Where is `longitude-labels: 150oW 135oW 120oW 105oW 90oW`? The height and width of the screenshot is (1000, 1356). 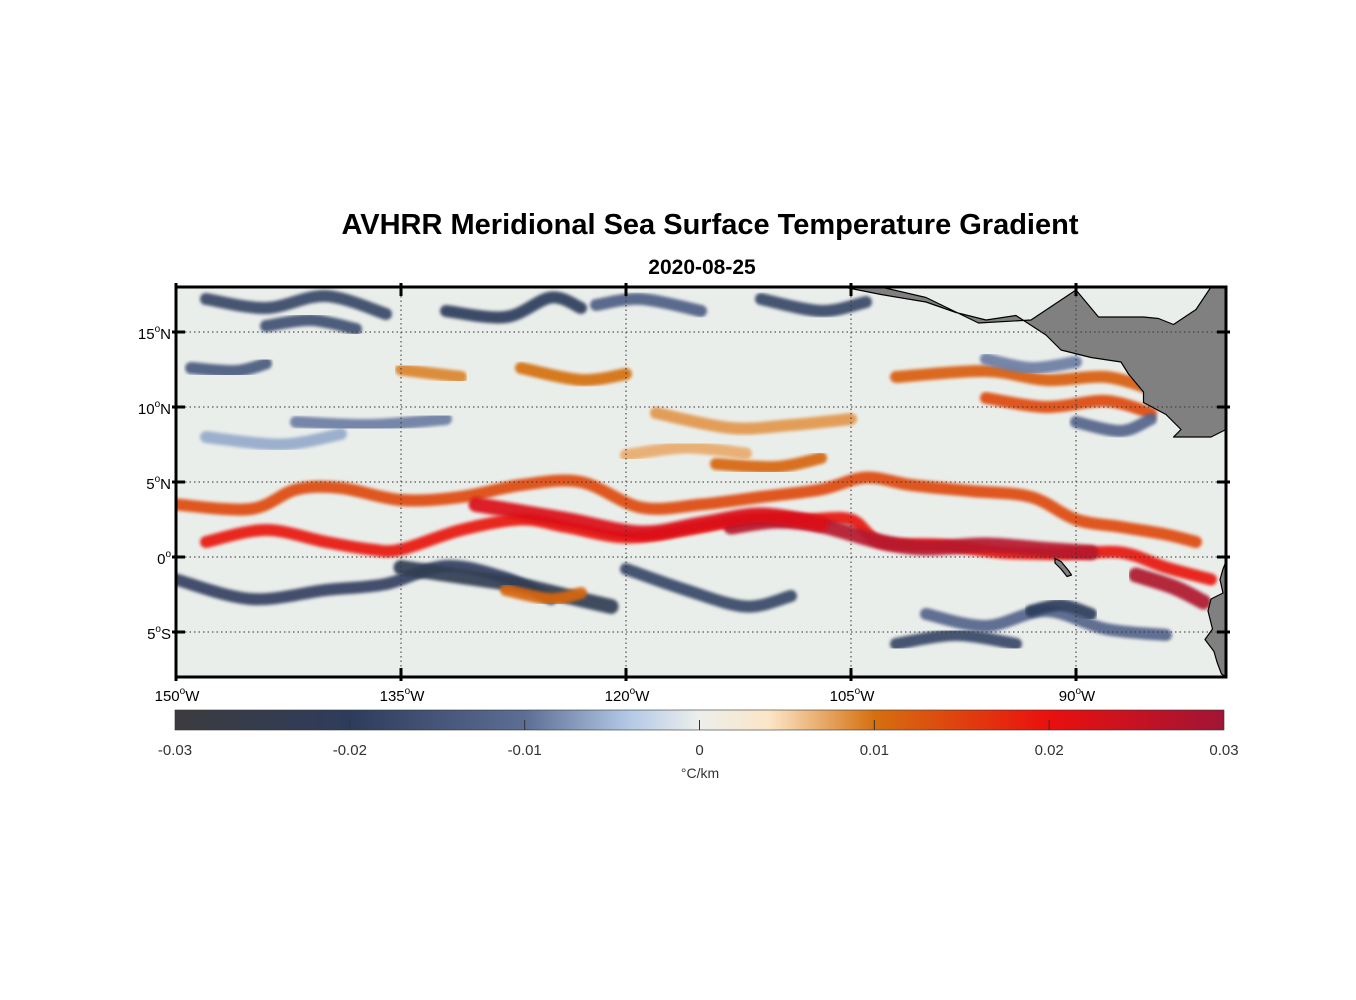
longitude-labels: 150oW 135oW 120oW 105oW 90oW is located at coordinates (625, 695).